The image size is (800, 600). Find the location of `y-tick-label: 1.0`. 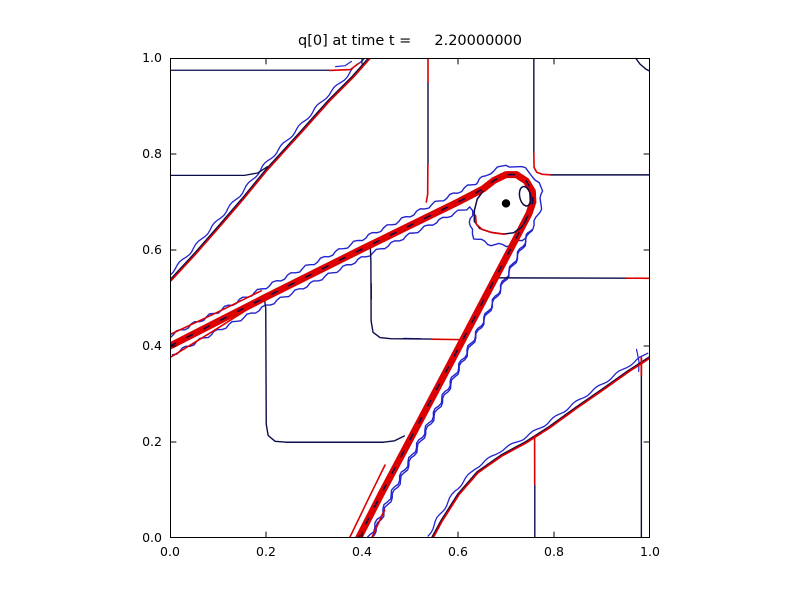

y-tick-label: 1.0 is located at coordinates (152, 57).